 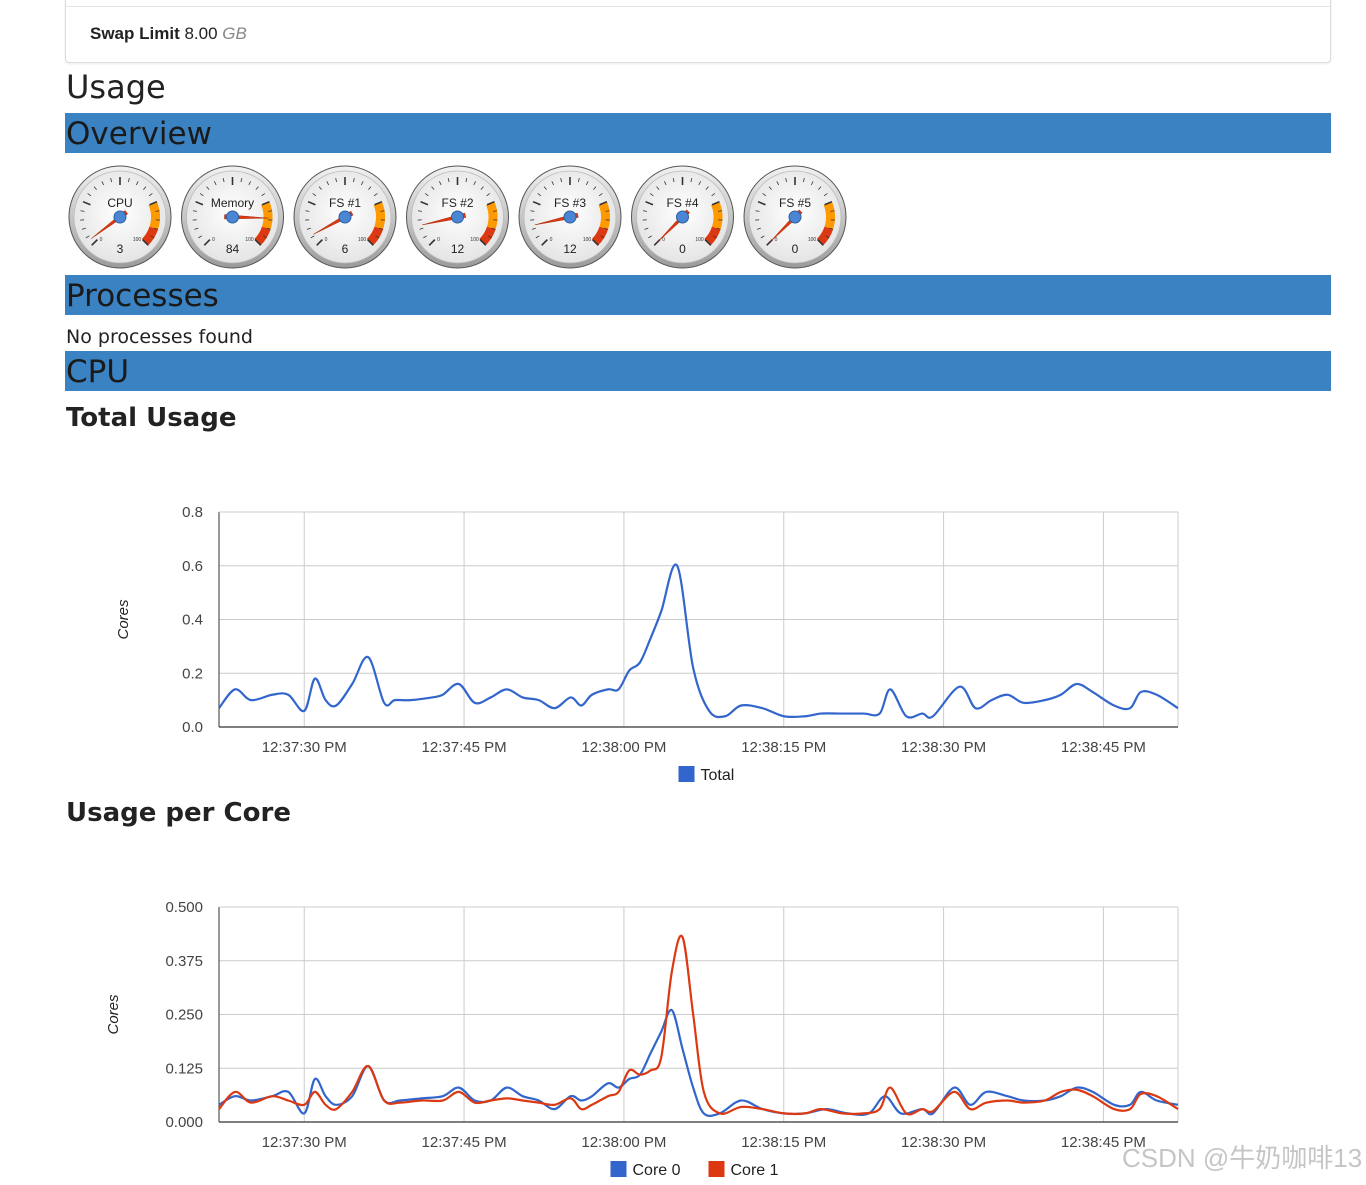 I want to click on y-tick-label: 0.000, so click(x=184, y=1122).